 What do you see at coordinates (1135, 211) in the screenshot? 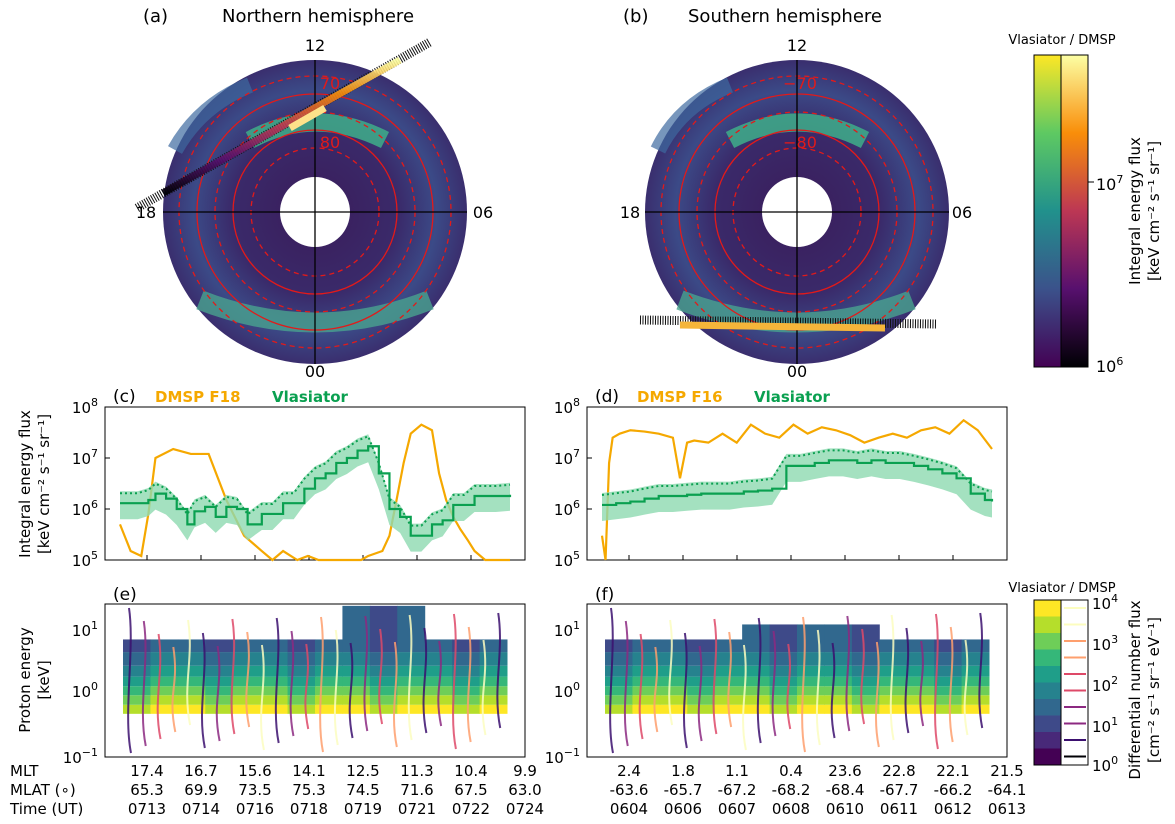
I see `colorbar-top-label-1: Integral energy flux` at bounding box center [1135, 211].